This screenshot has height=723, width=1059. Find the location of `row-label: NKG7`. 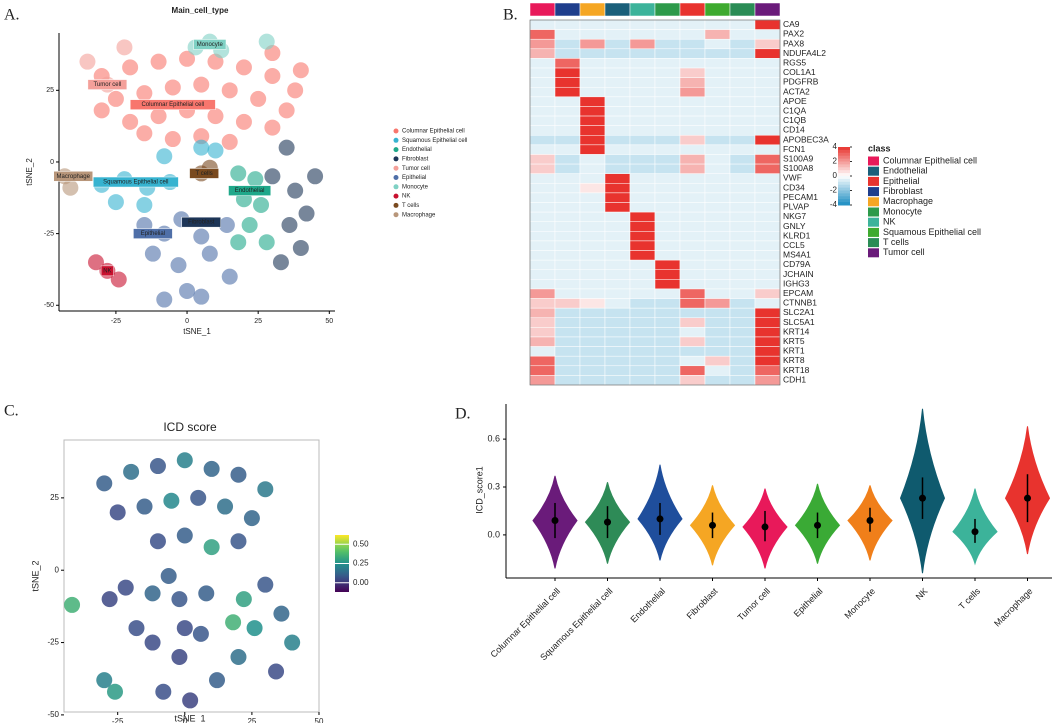

row-label: NKG7 is located at coordinates (794, 216).